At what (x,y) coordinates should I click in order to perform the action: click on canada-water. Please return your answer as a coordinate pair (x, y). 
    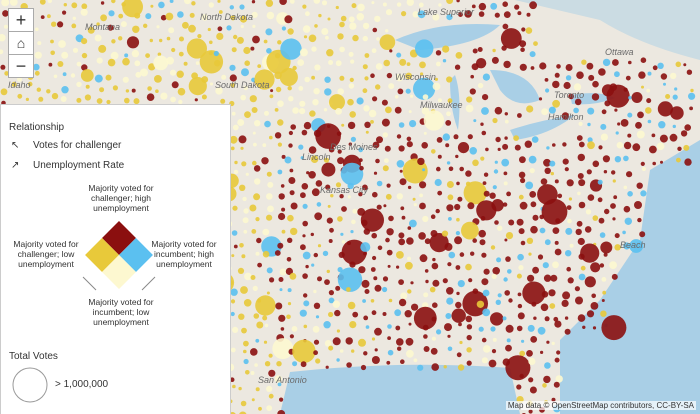
    Looking at the image, I should click on (607, 30).